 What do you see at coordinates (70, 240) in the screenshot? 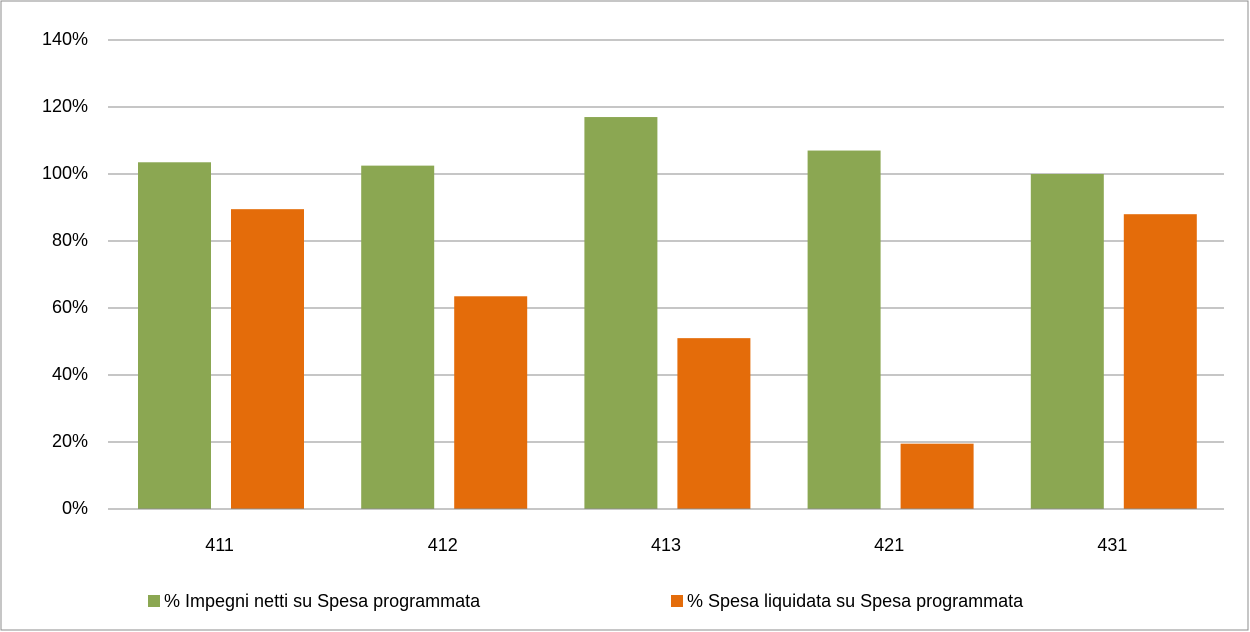
I see `y-tick-label: 80%` at bounding box center [70, 240].